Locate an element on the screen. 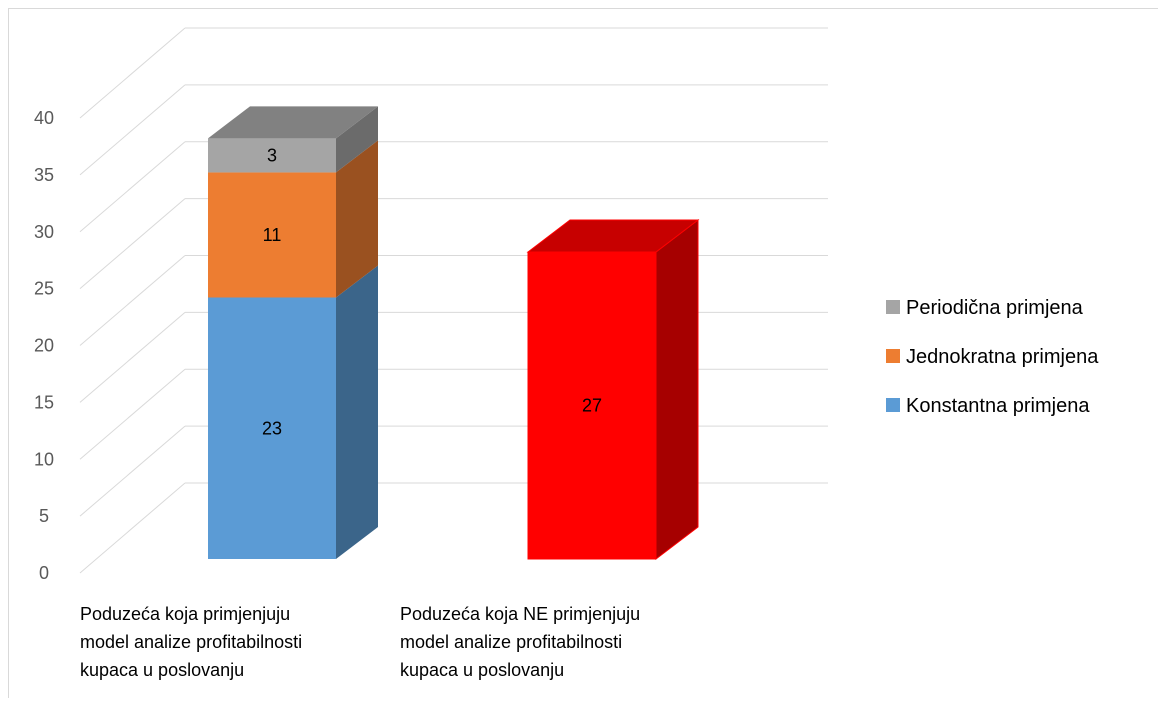  bar-ne-primjenjuju-side-face is located at coordinates (677, 390).